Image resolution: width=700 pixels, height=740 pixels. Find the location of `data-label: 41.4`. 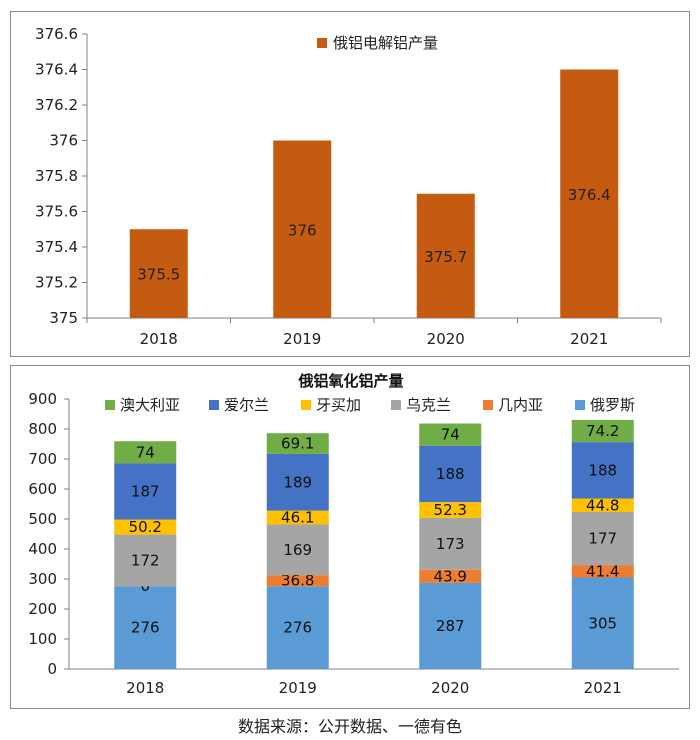

data-label: 41.4 is located at coordinates (602, 571).